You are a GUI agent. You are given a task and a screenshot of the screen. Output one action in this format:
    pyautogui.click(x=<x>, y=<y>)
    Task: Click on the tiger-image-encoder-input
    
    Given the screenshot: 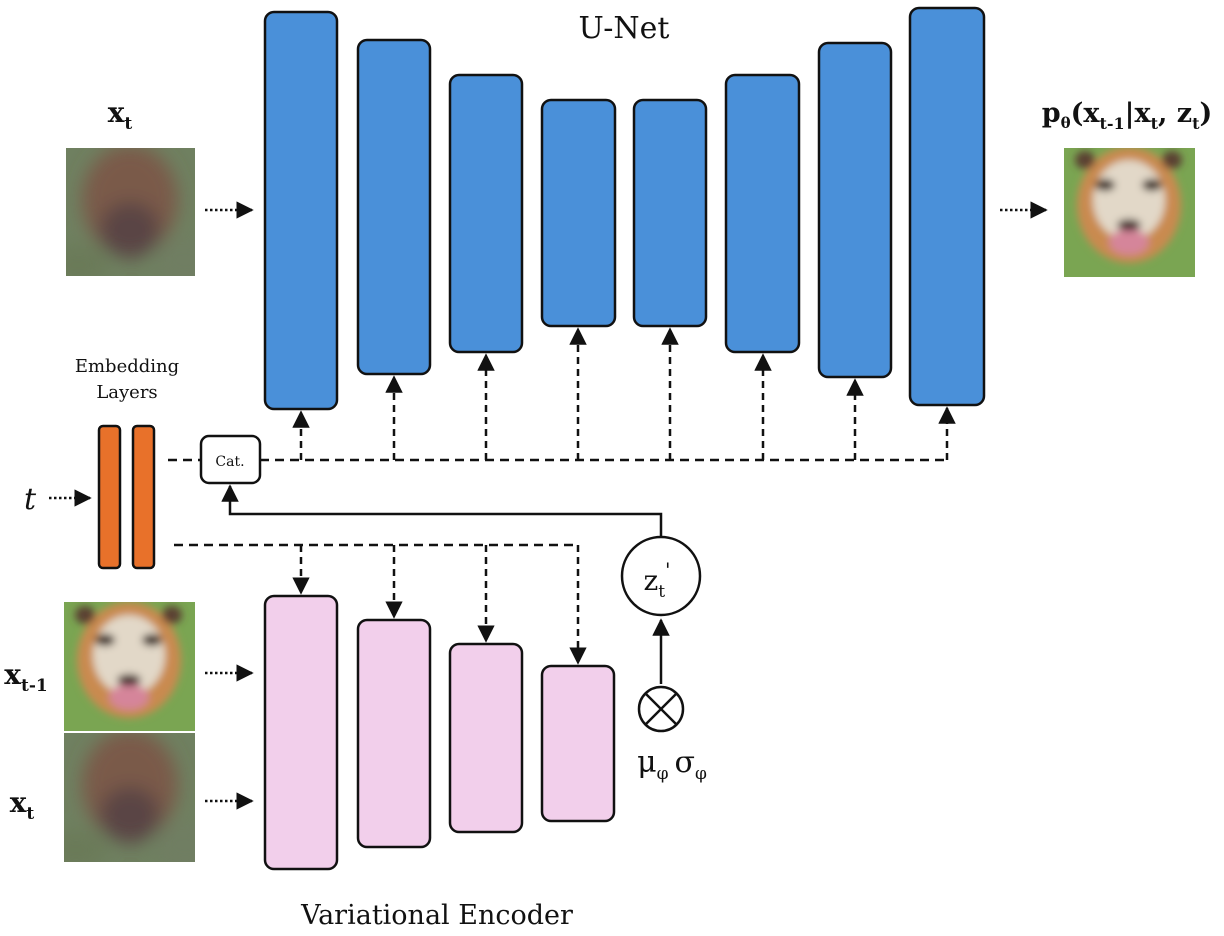 What is the action you would take?
    pyautogui.click(x=129, y=666)
    